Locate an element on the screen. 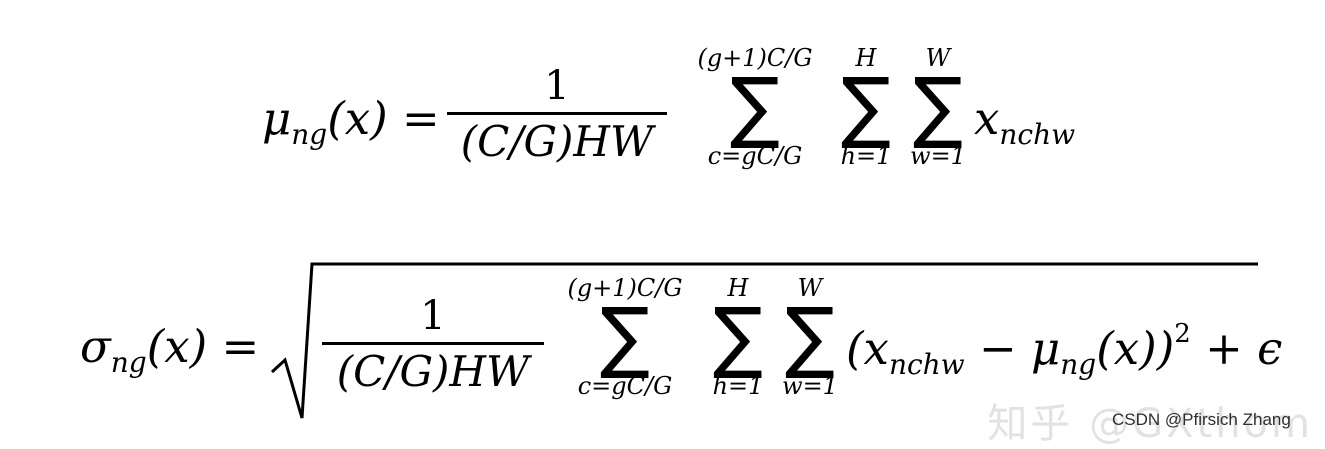 The image size is (1325, 449). mean-sum-w: W ∑ w=1 is located at coordinates (938, 107).